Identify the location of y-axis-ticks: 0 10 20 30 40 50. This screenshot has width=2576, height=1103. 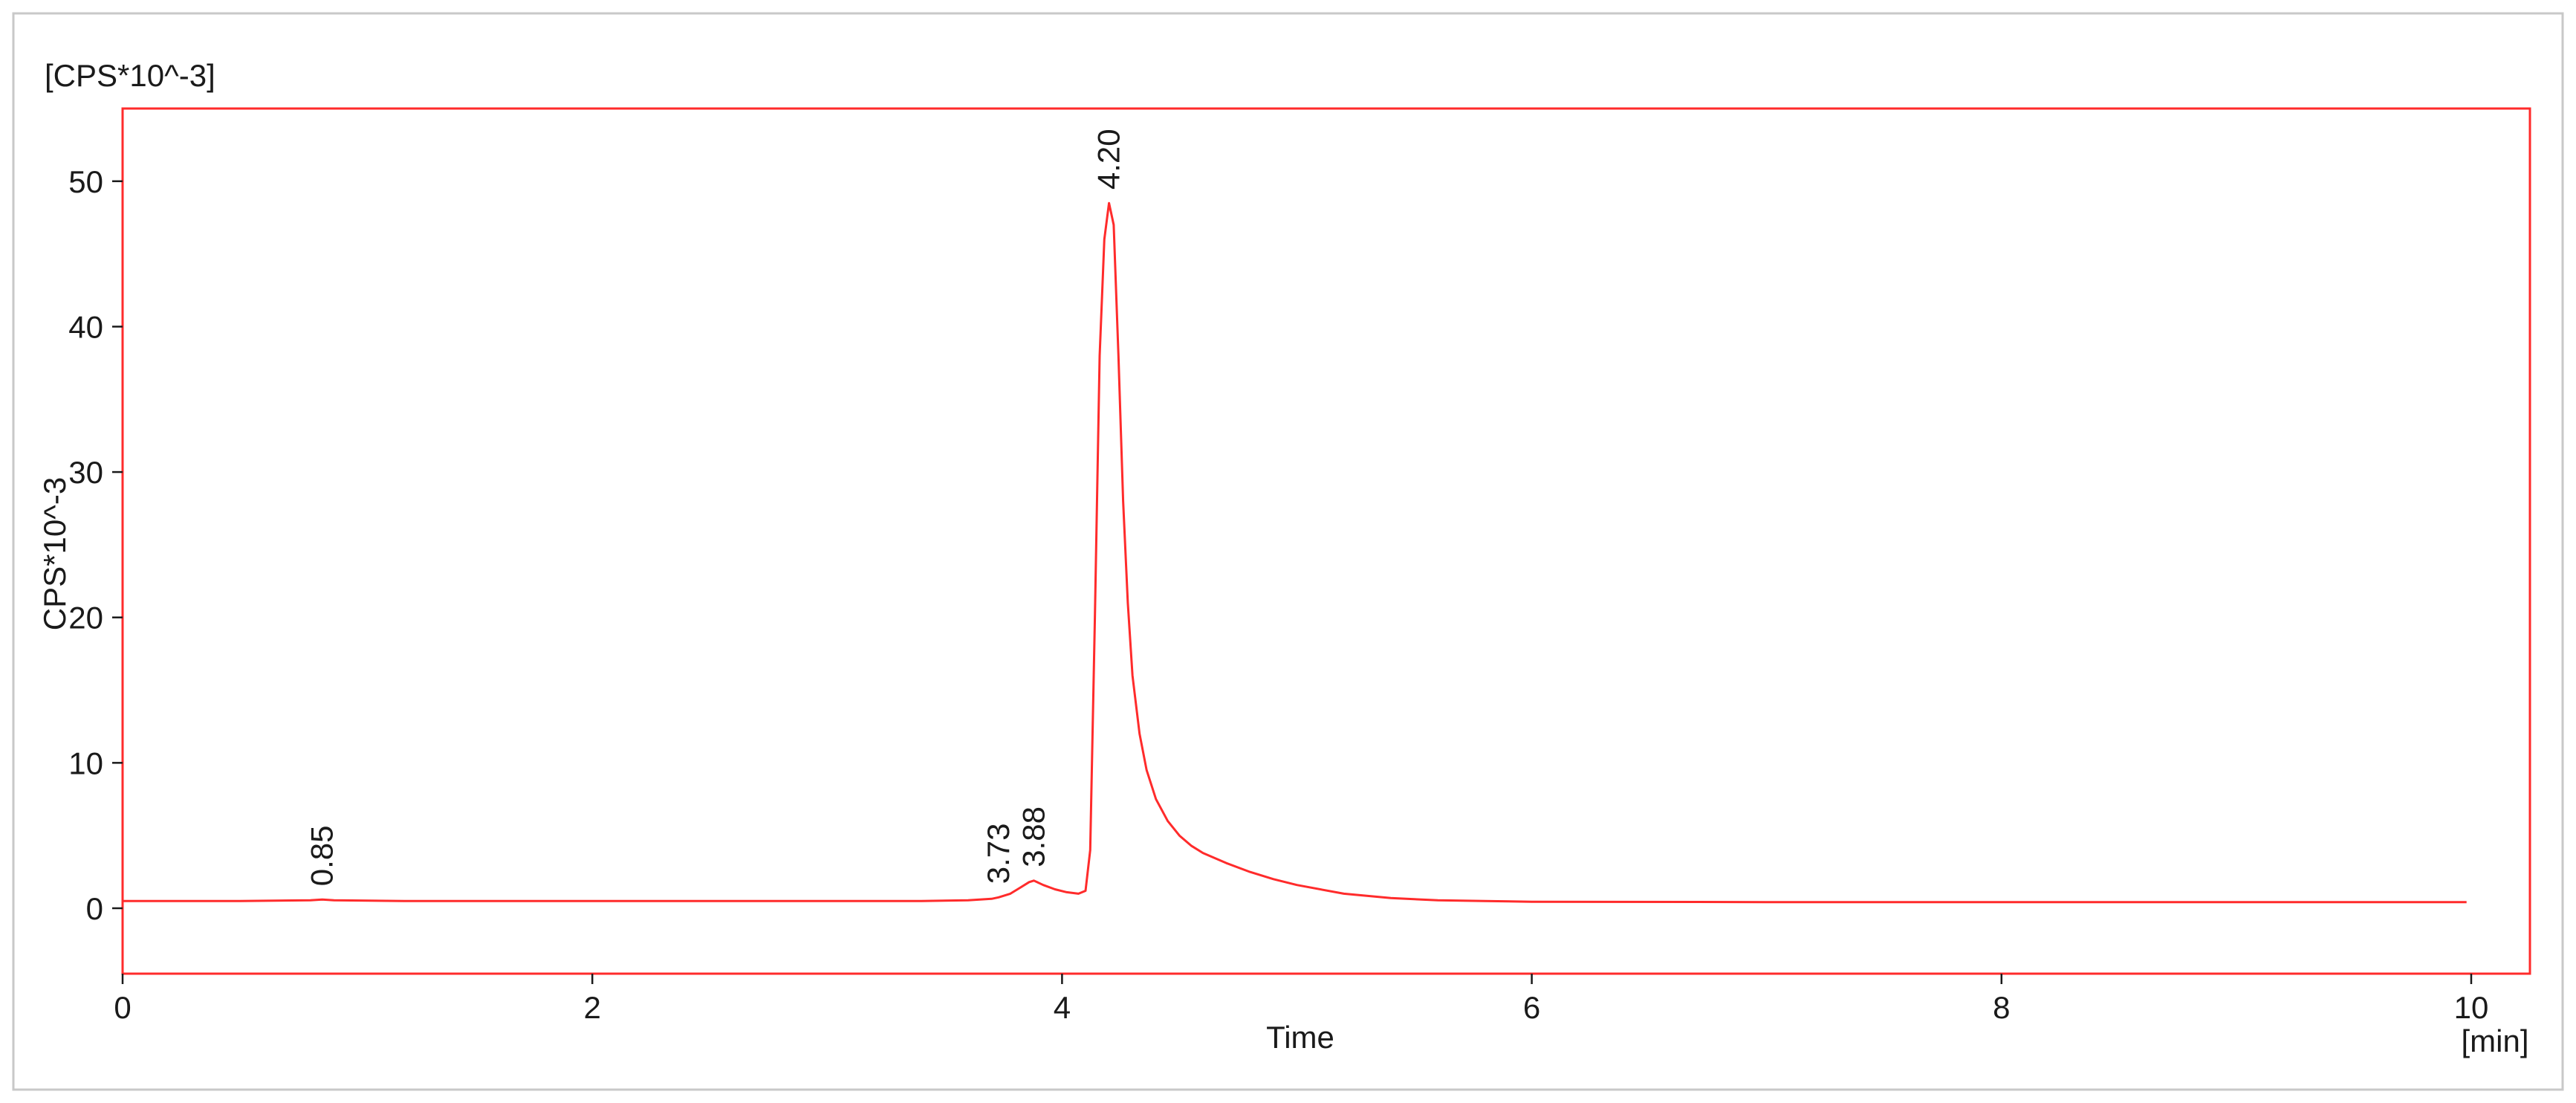
(95, 545).